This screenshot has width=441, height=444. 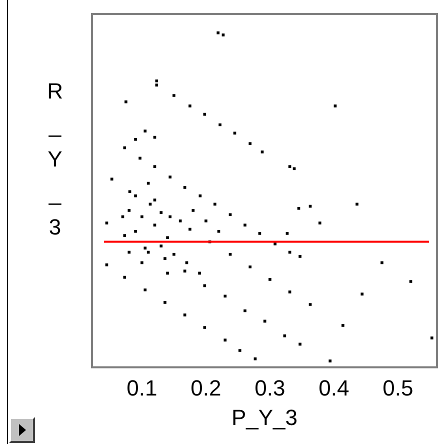 What do you see at coordinates (398, 387) in the screenshot?
I see `x-tick-label: 0.5` at bounding box center [398, 387].